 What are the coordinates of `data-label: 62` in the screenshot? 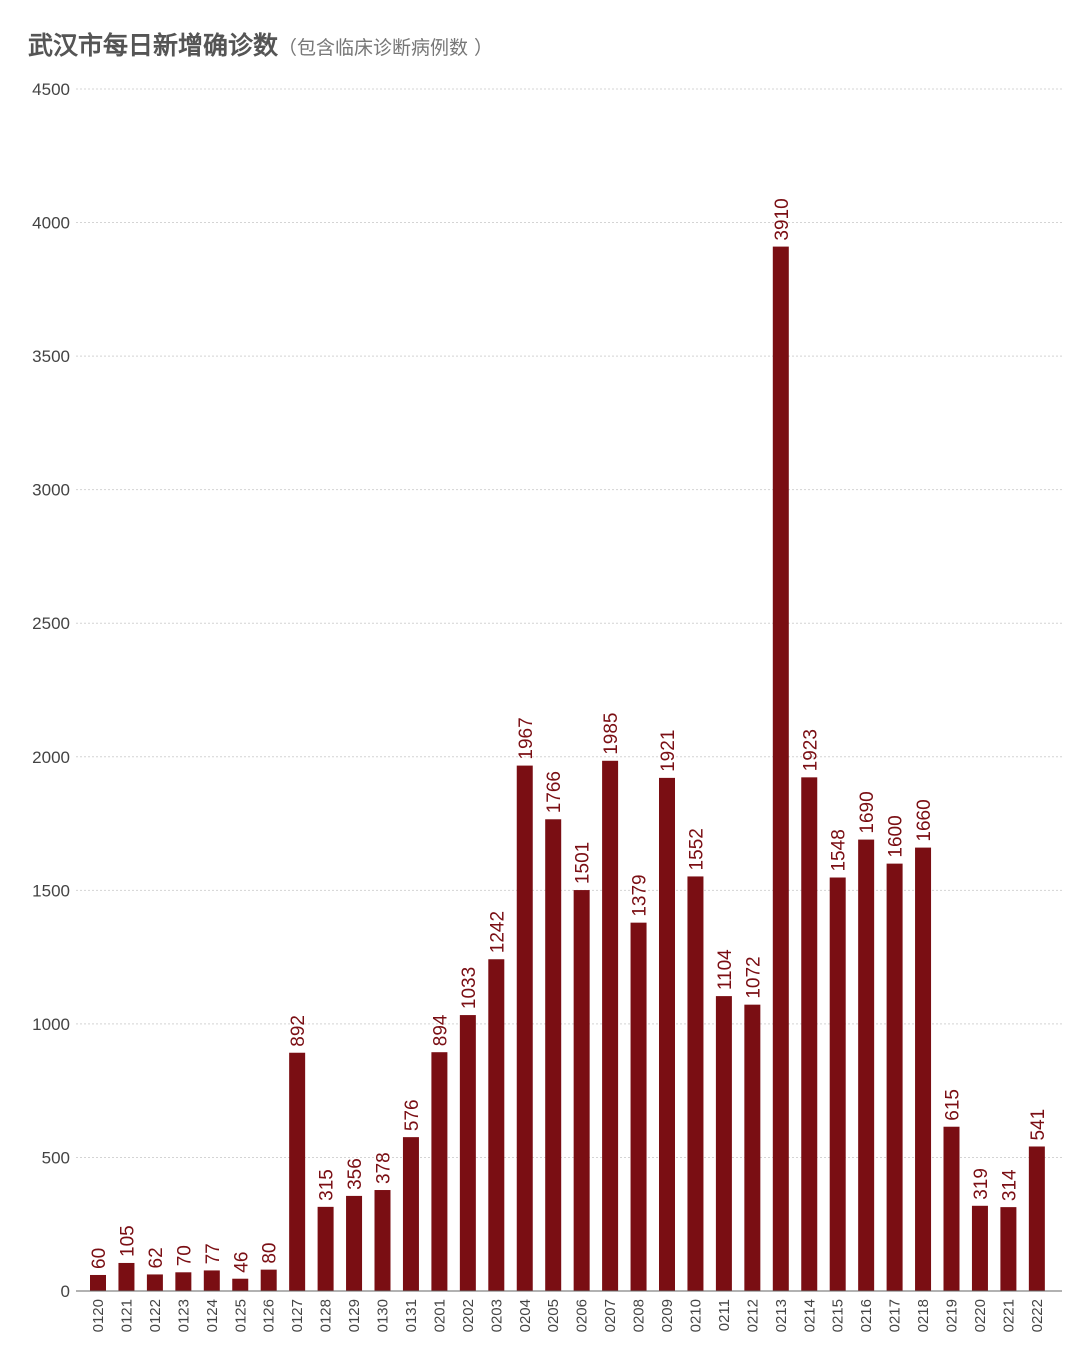 It's located at (156, 1257).